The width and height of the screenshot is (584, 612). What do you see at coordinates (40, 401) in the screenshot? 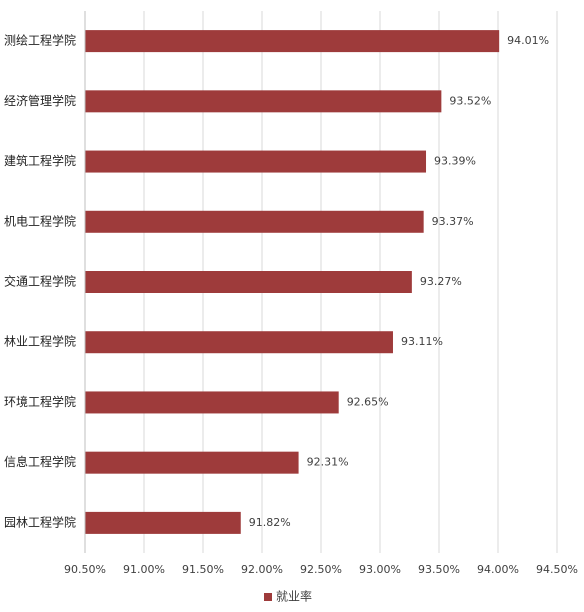
I see `y-tick-label: 环境工程学院` at bounding box center [40, 401].